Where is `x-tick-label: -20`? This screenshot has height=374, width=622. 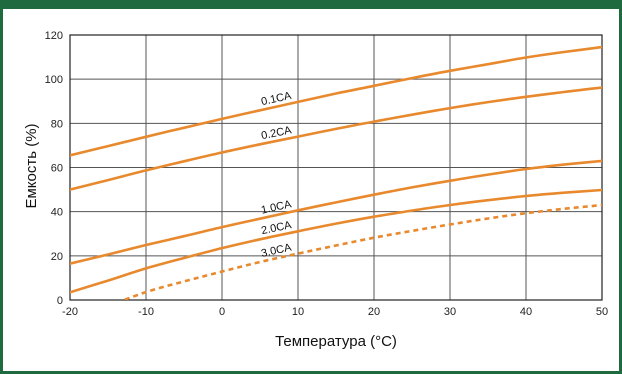 x-tick-label: -20 is located at coordinates (70, 312).